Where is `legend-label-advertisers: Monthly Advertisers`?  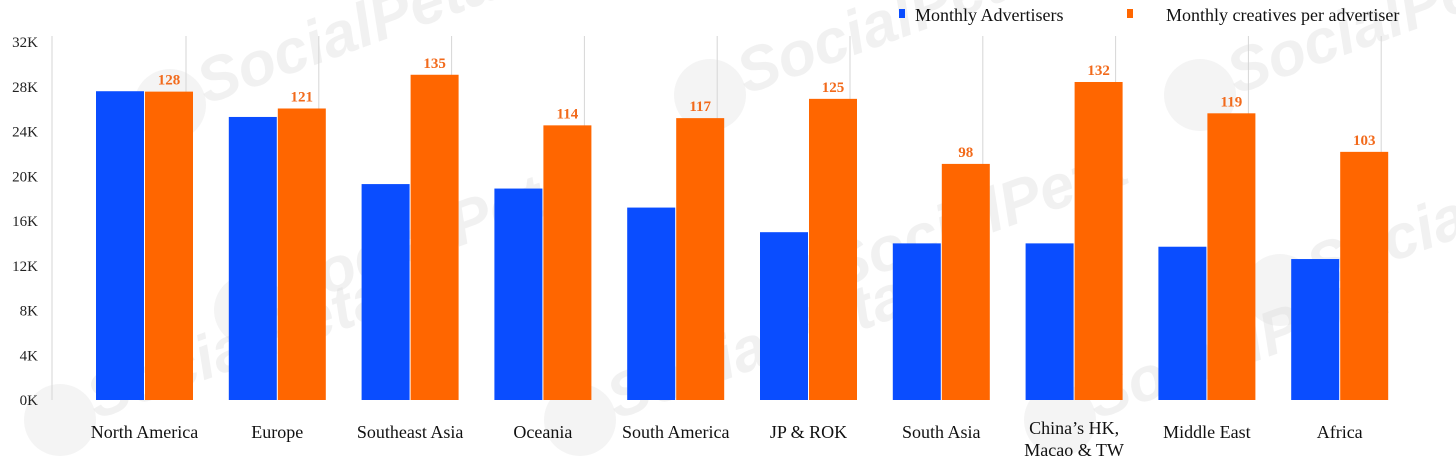
legend-label-advertisers: Monthly Advertisers is located at coordinates (989, 15).